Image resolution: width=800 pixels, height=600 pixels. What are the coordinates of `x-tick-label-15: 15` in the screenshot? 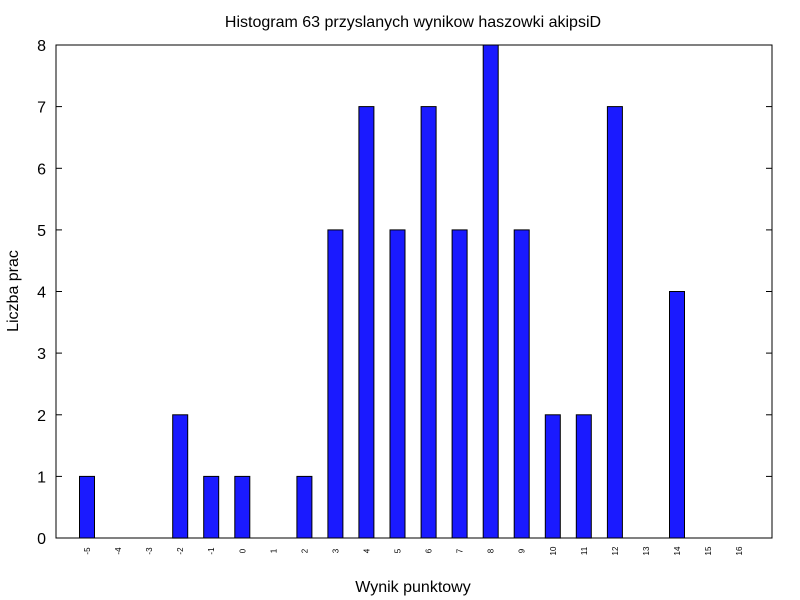 It's located at (708, 550).